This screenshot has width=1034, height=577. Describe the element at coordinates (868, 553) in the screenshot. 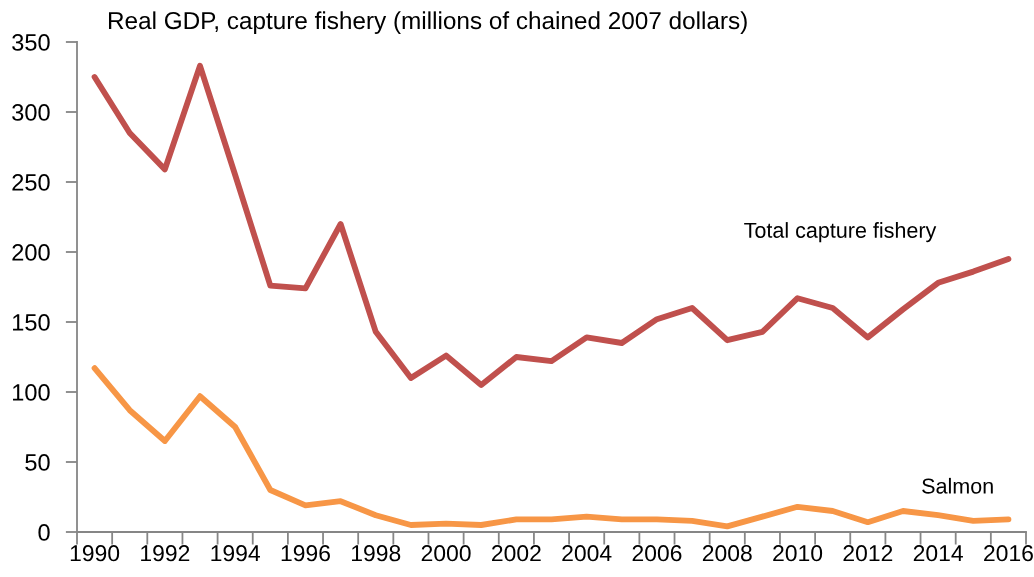

I see `x-tick-label: 2012` at that location.